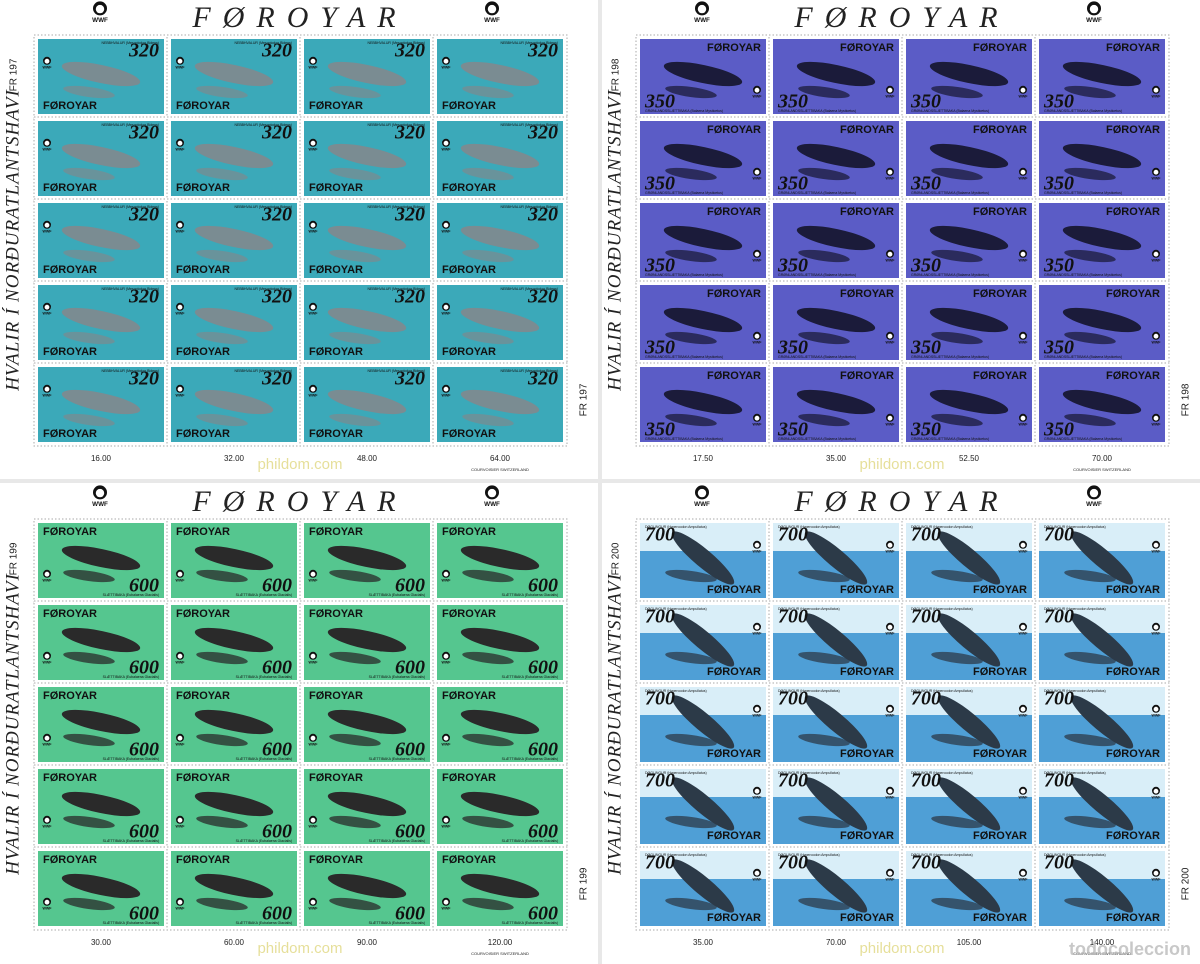  Describe the element at coordinates (703, 942) in the screenshot. I see `sheet-total: 35.00` at that location.